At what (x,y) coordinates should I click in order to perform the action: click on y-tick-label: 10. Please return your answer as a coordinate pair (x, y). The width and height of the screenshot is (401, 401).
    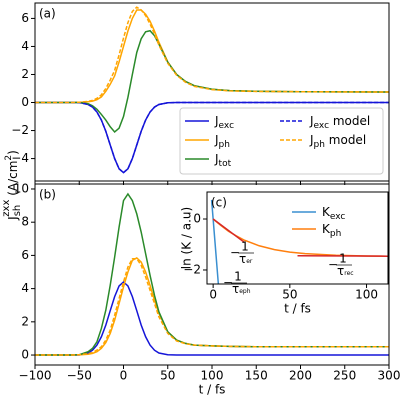
    Looking at the image, I should click on (21, 188).